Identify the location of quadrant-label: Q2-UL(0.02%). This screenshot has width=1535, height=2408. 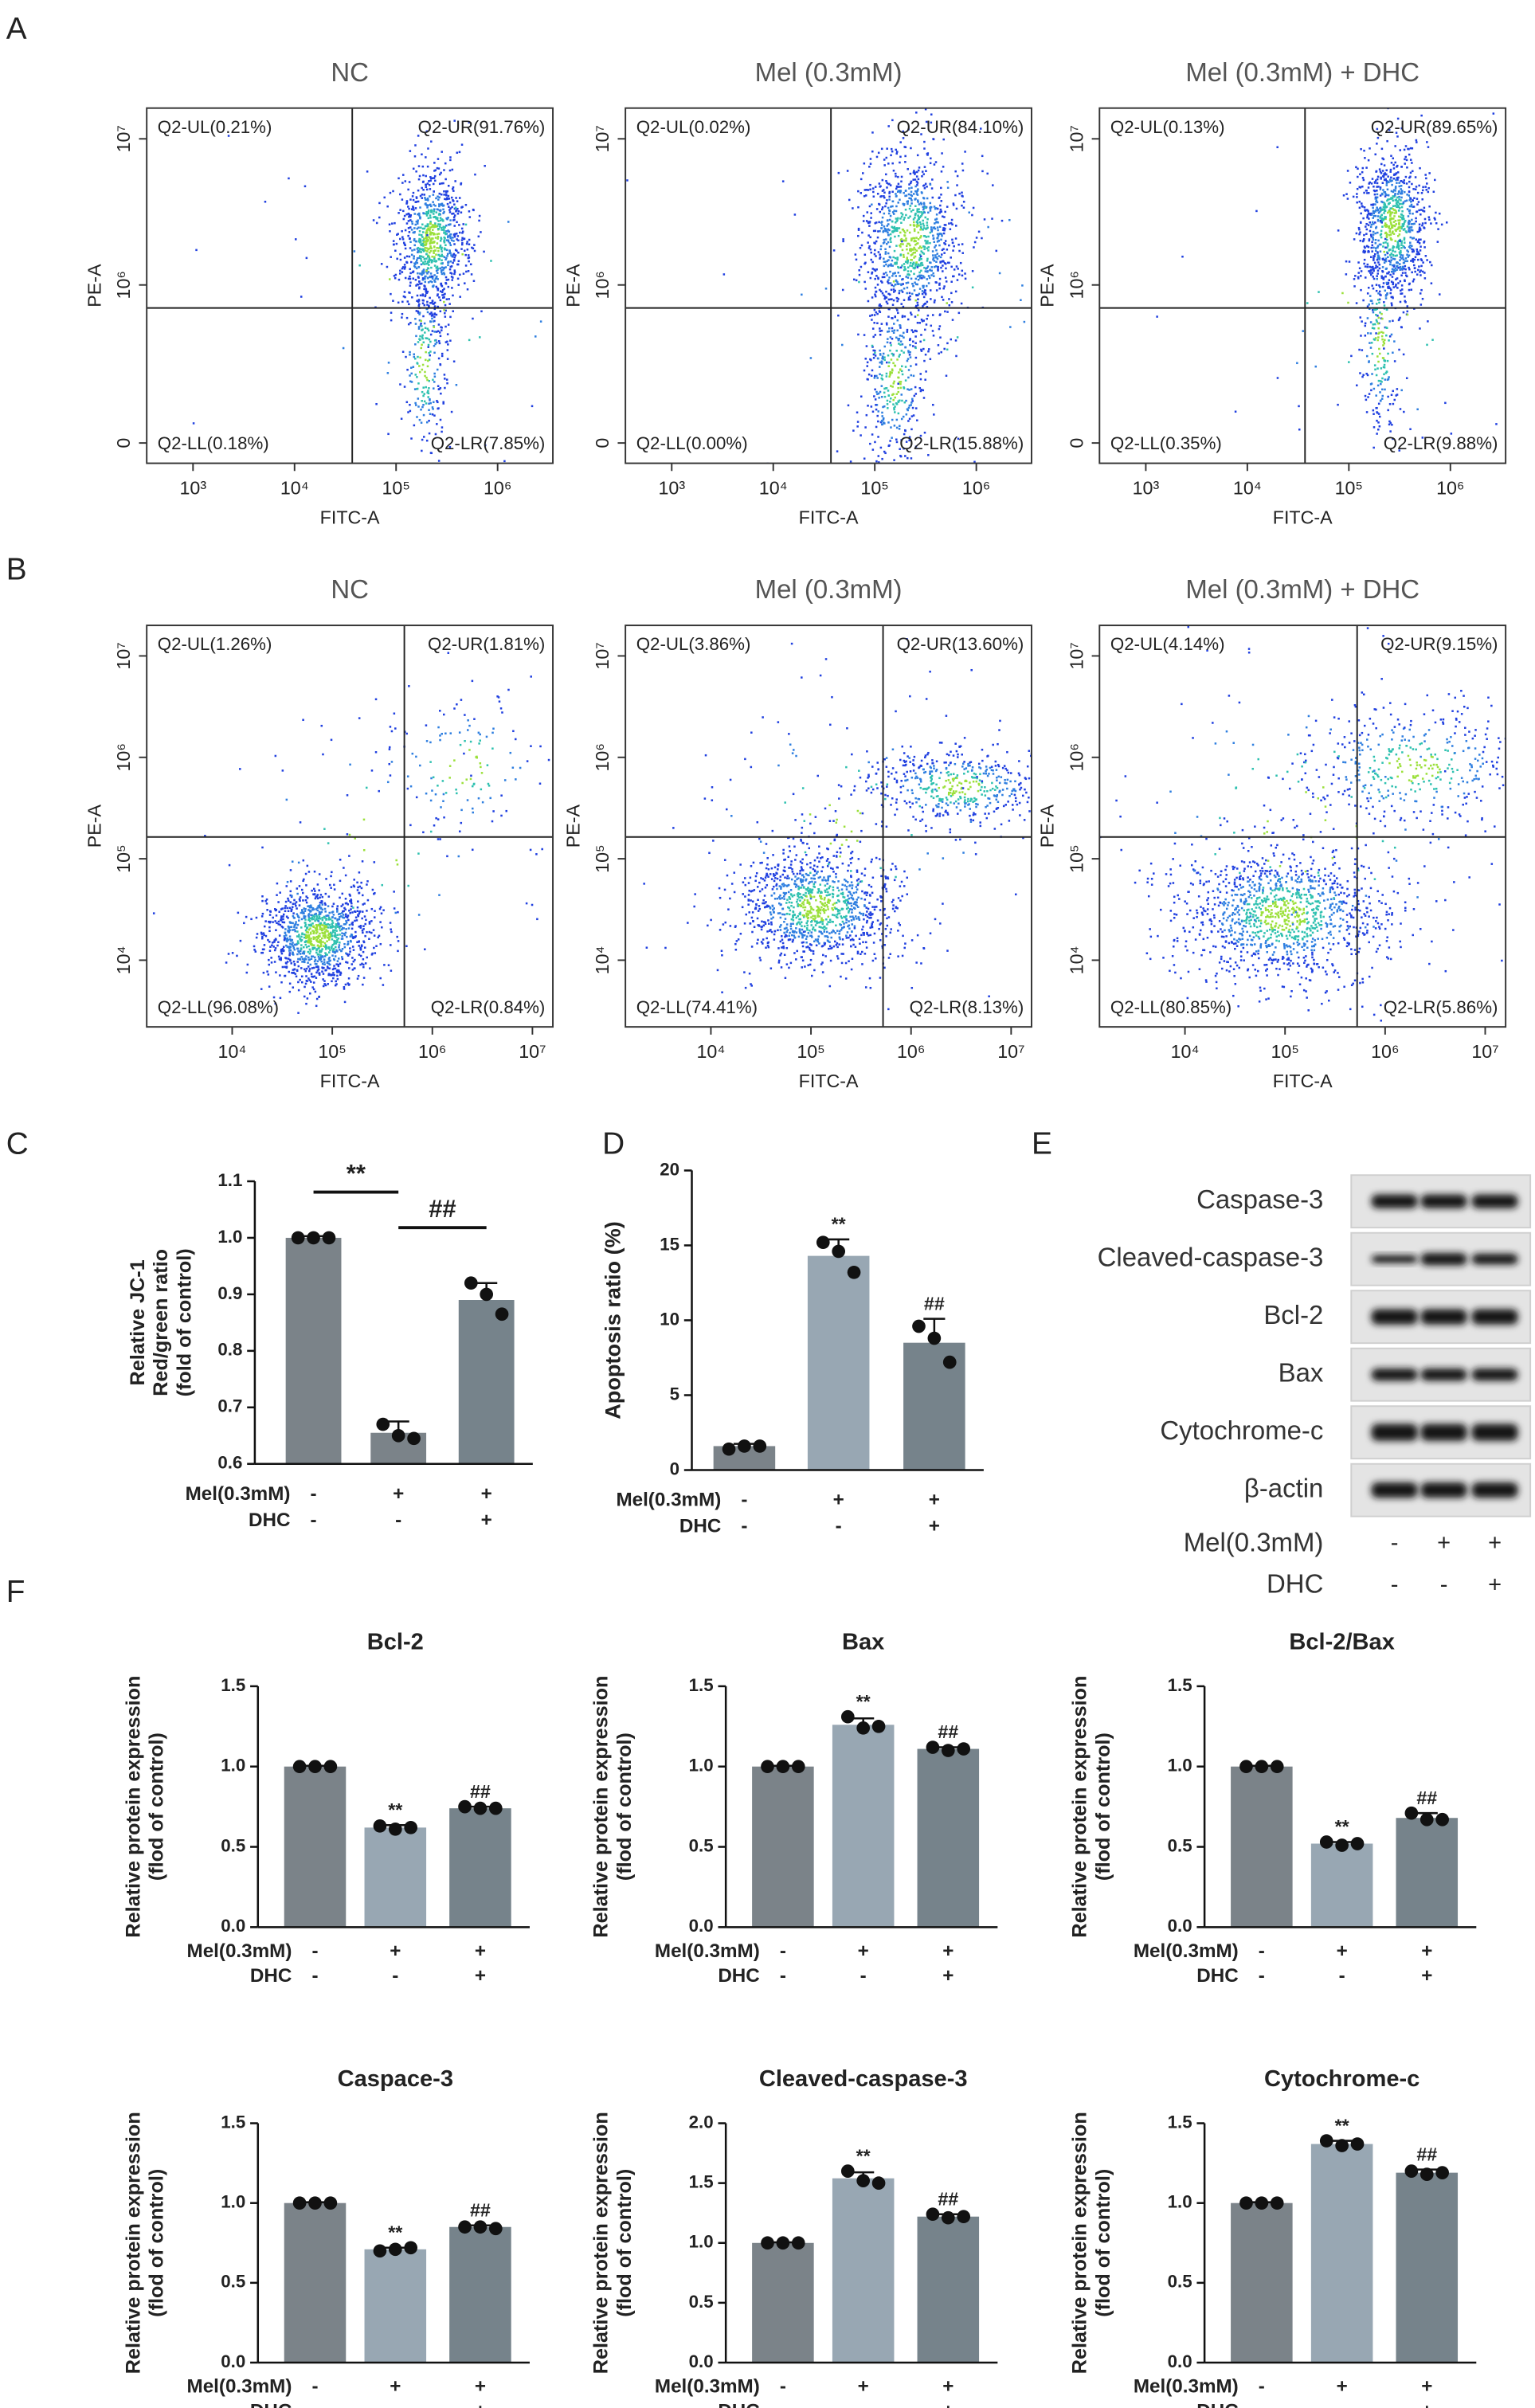
(693, 127).